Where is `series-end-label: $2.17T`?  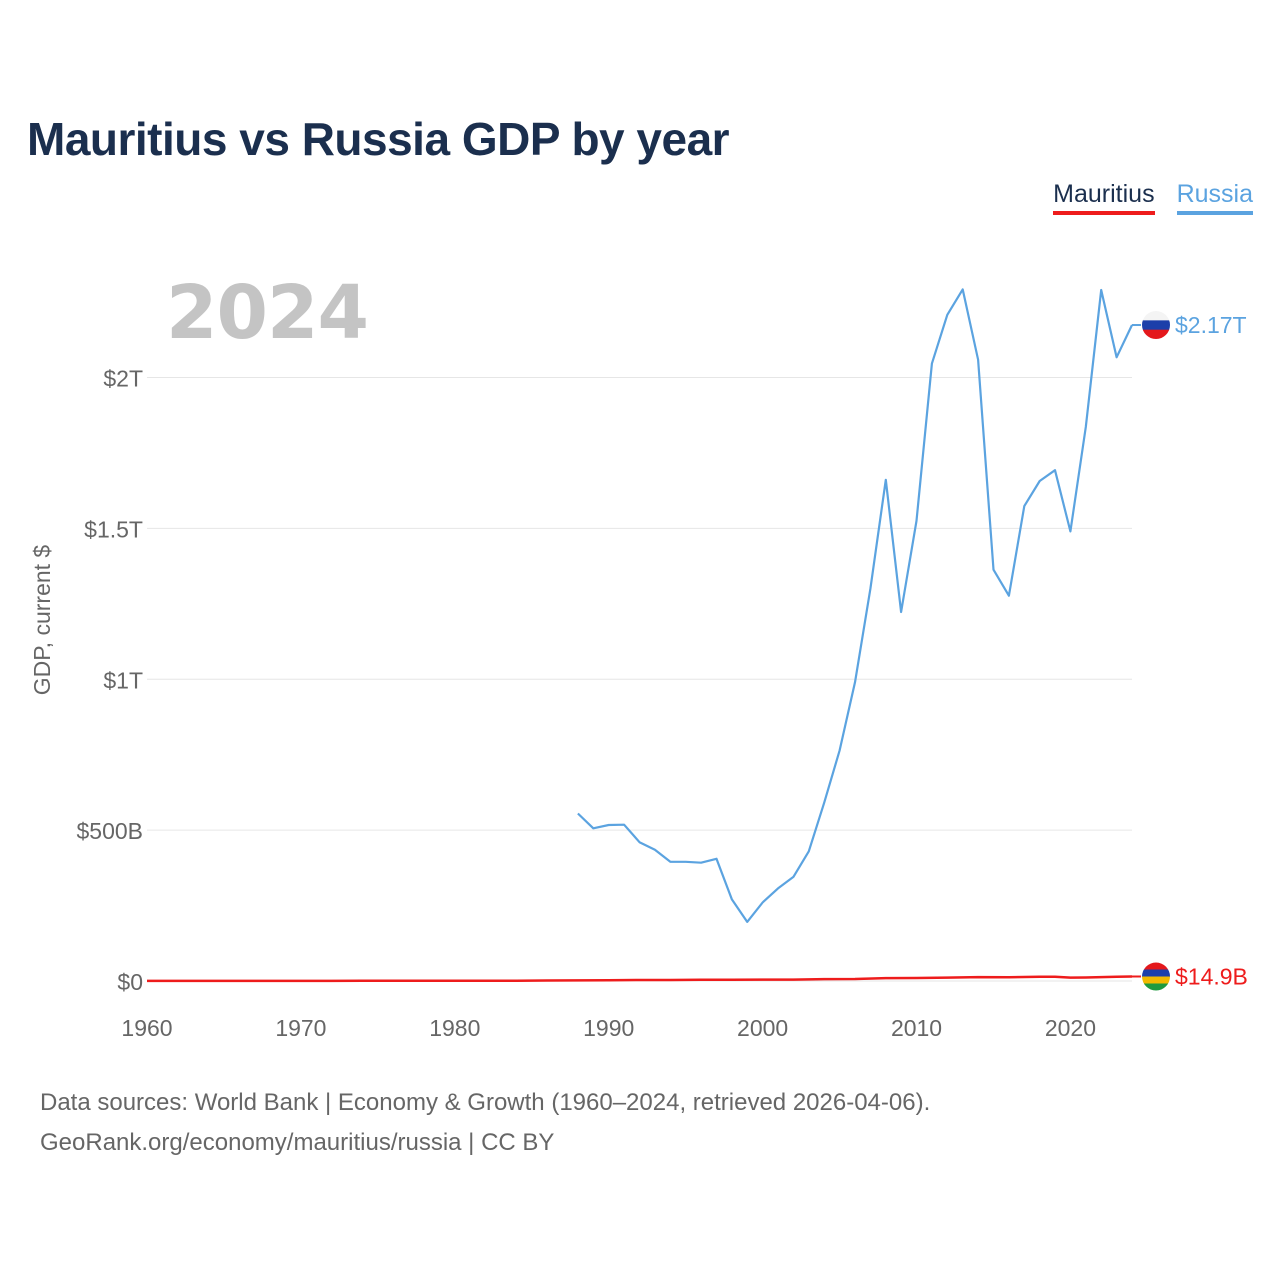 series-end-label: $2.17T is located at coordinates (1211, 325).